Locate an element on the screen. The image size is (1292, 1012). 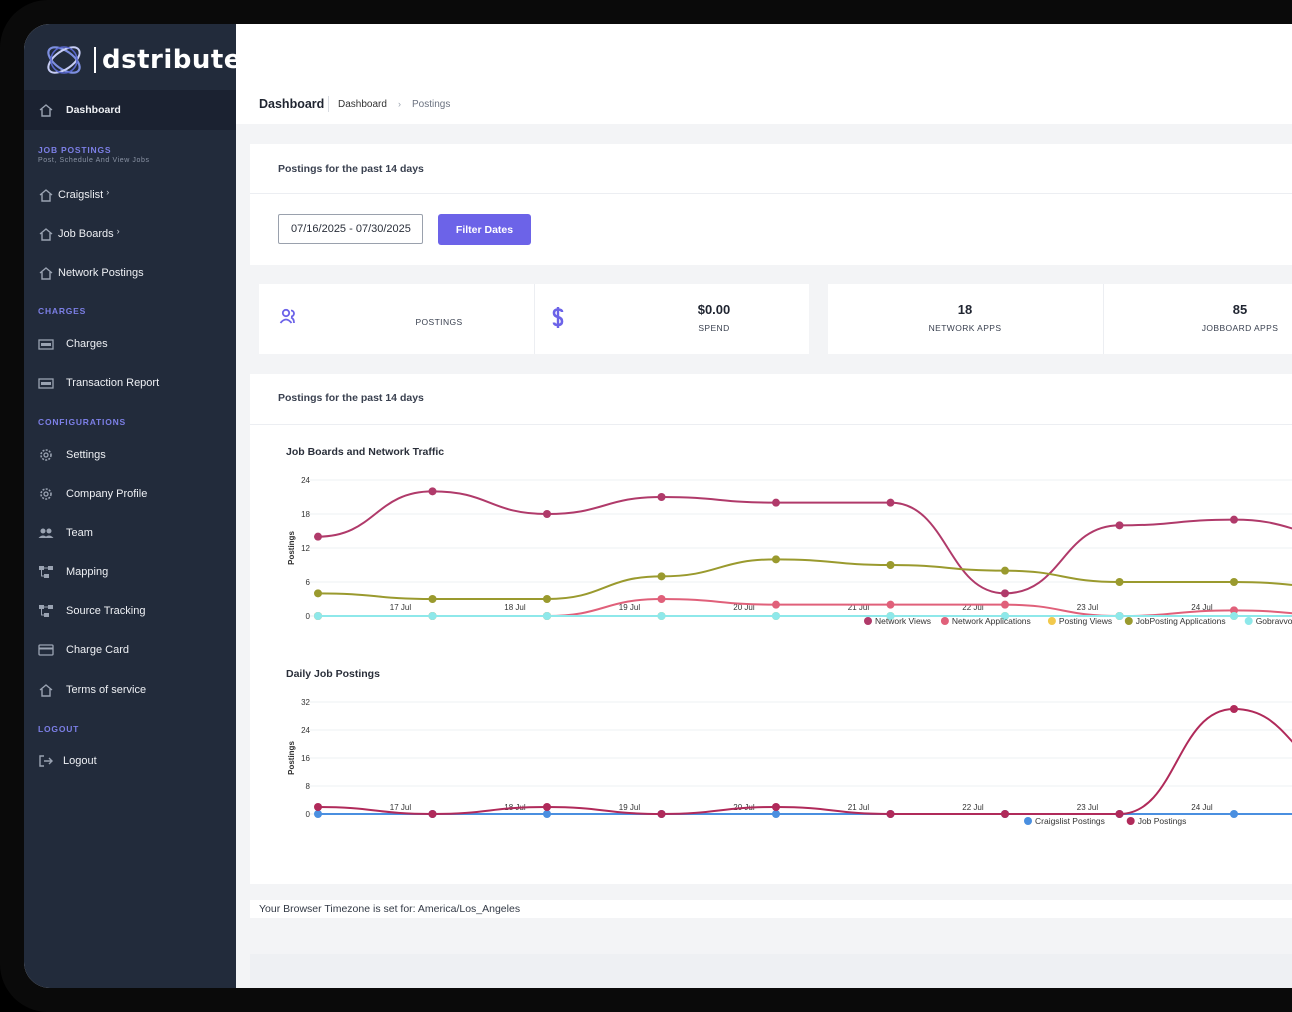
stat-network-apps-value: 18 is located at coordinates (965, 309).